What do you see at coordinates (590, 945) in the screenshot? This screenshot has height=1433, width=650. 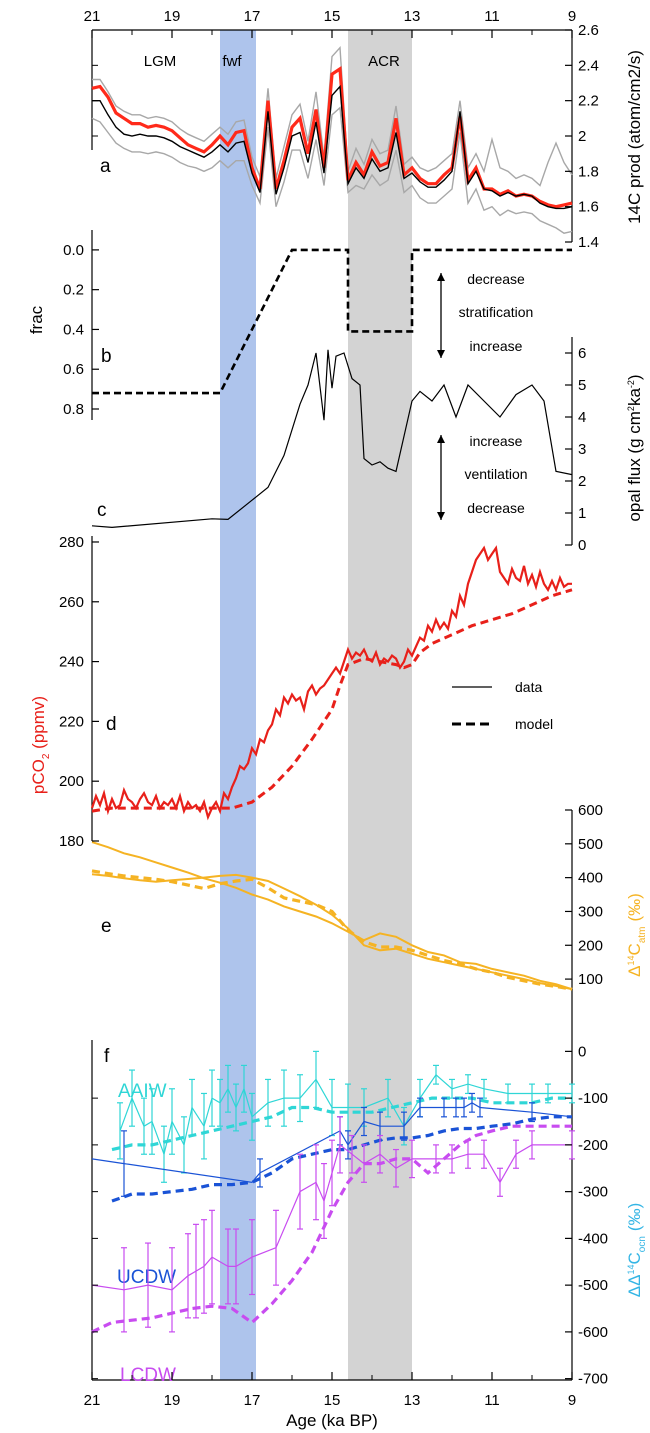 I see `y-tick-label-e: 200` at bounding box center [590, 945].